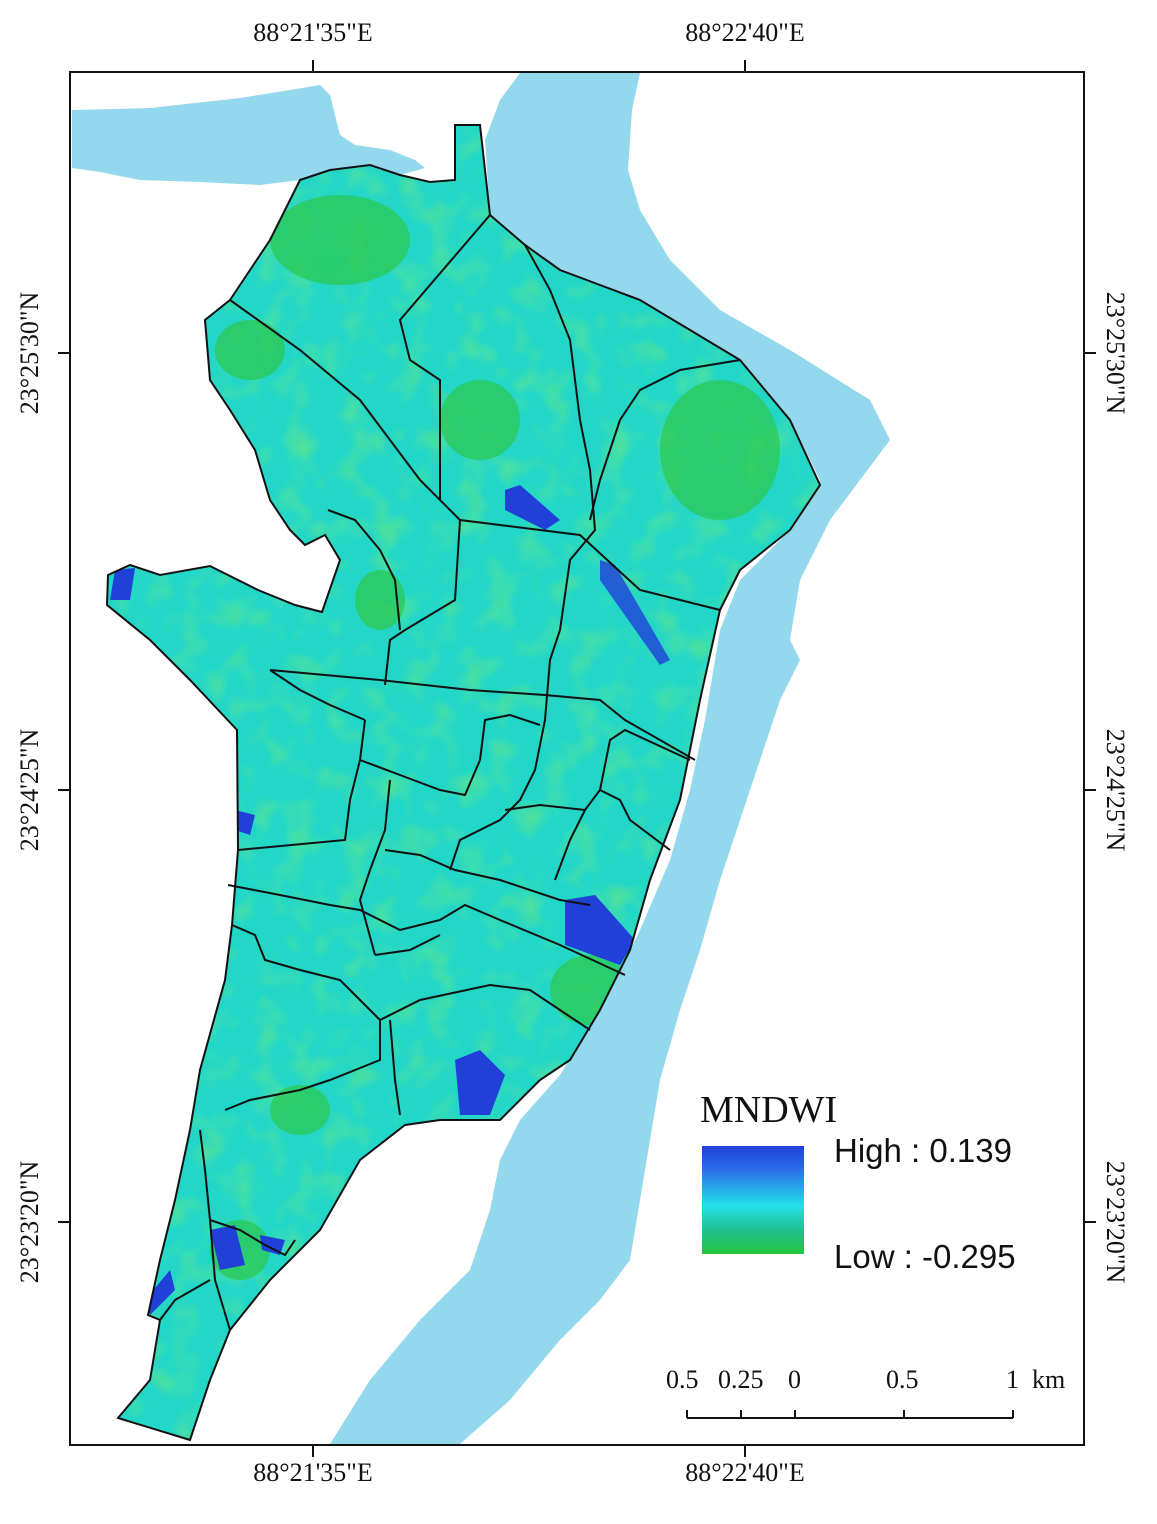  I want to click on scale-label: 1, so click(1012, 1379).